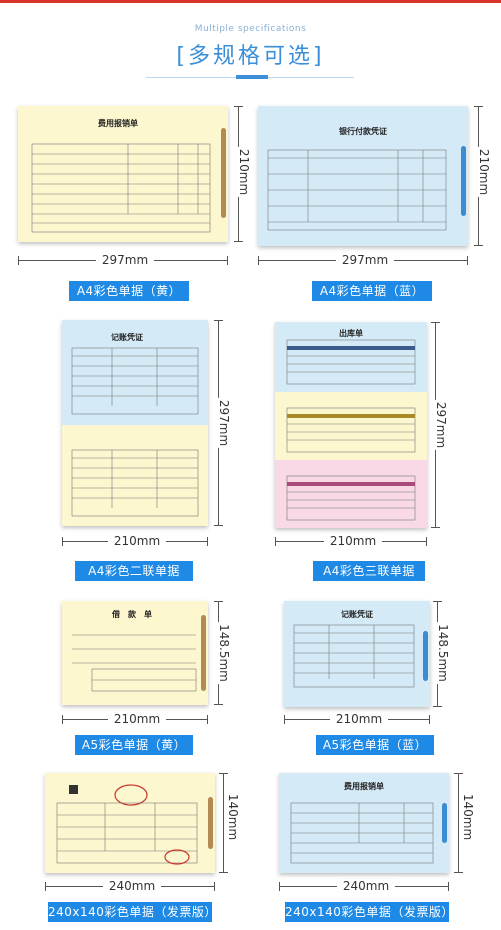 The width and height of the screenshot is (501, 930). I want to click on caption-label: A4彩色二联单据, so click(134, 571).